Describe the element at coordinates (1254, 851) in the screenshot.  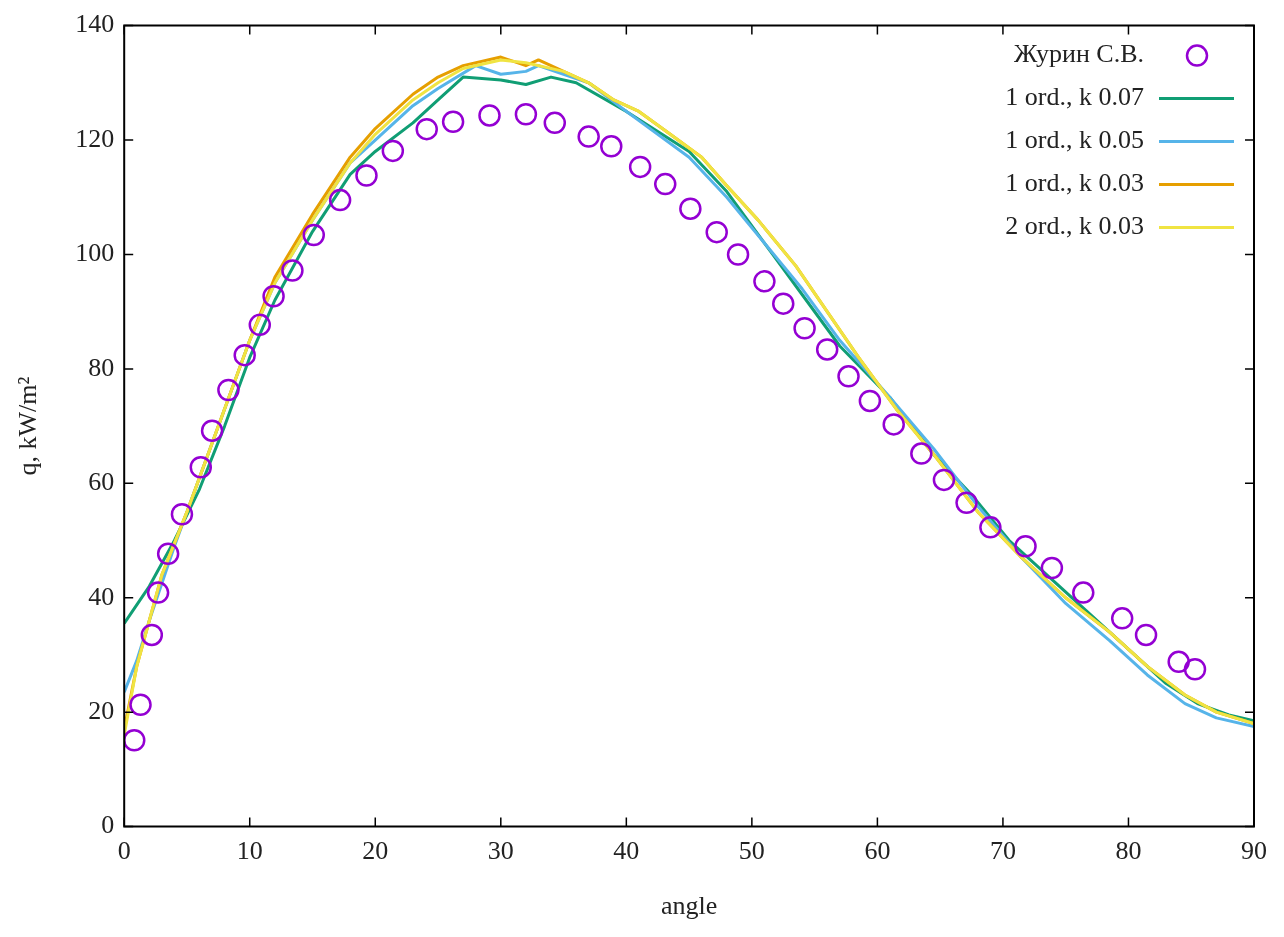
I see `x-tick-label: 90` at that location.